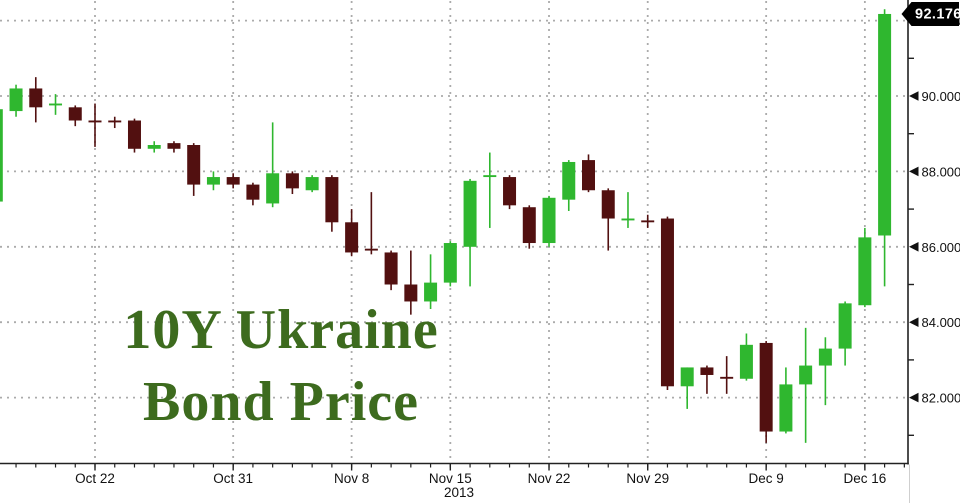 Image resolution: width=960 pixels, height=503 pixels. Describe the element at coordinates (941, 398) in the screenshot. I see `y-axis-label: 82.000` at that location.